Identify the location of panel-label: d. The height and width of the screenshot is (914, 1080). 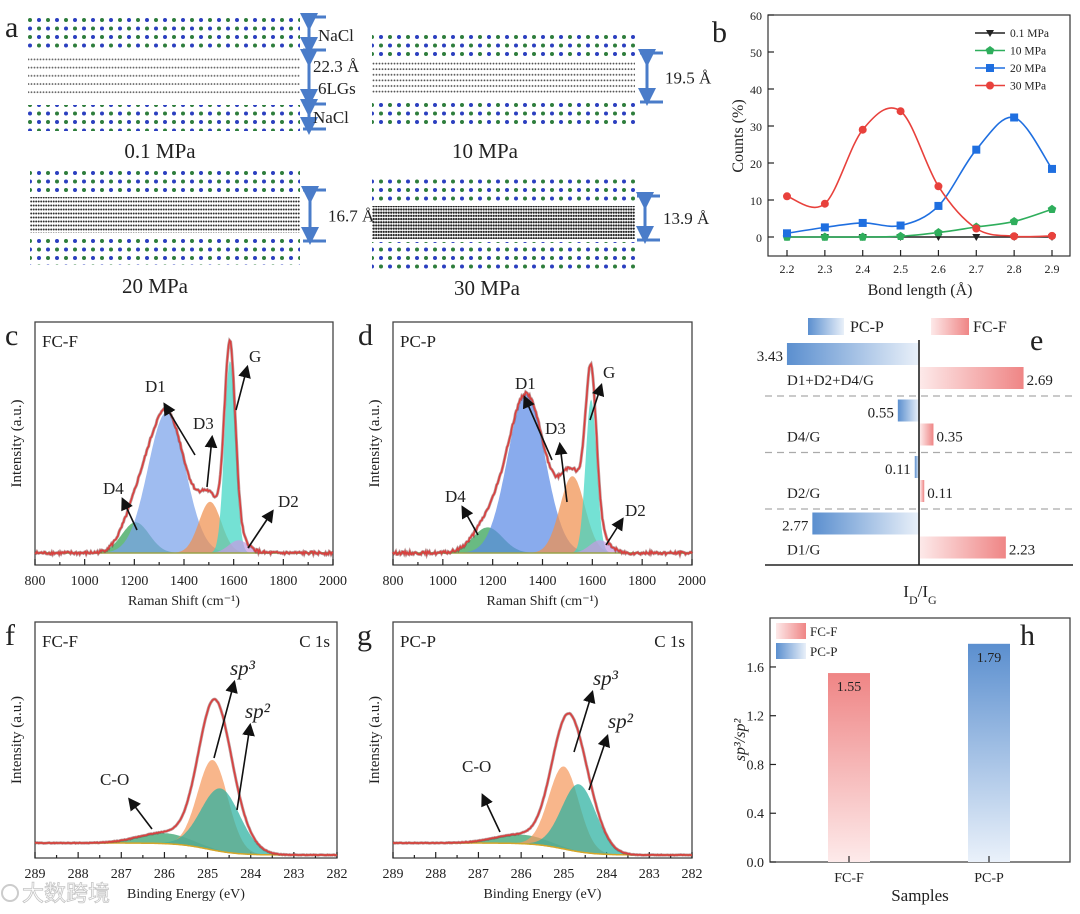
(365, 335).